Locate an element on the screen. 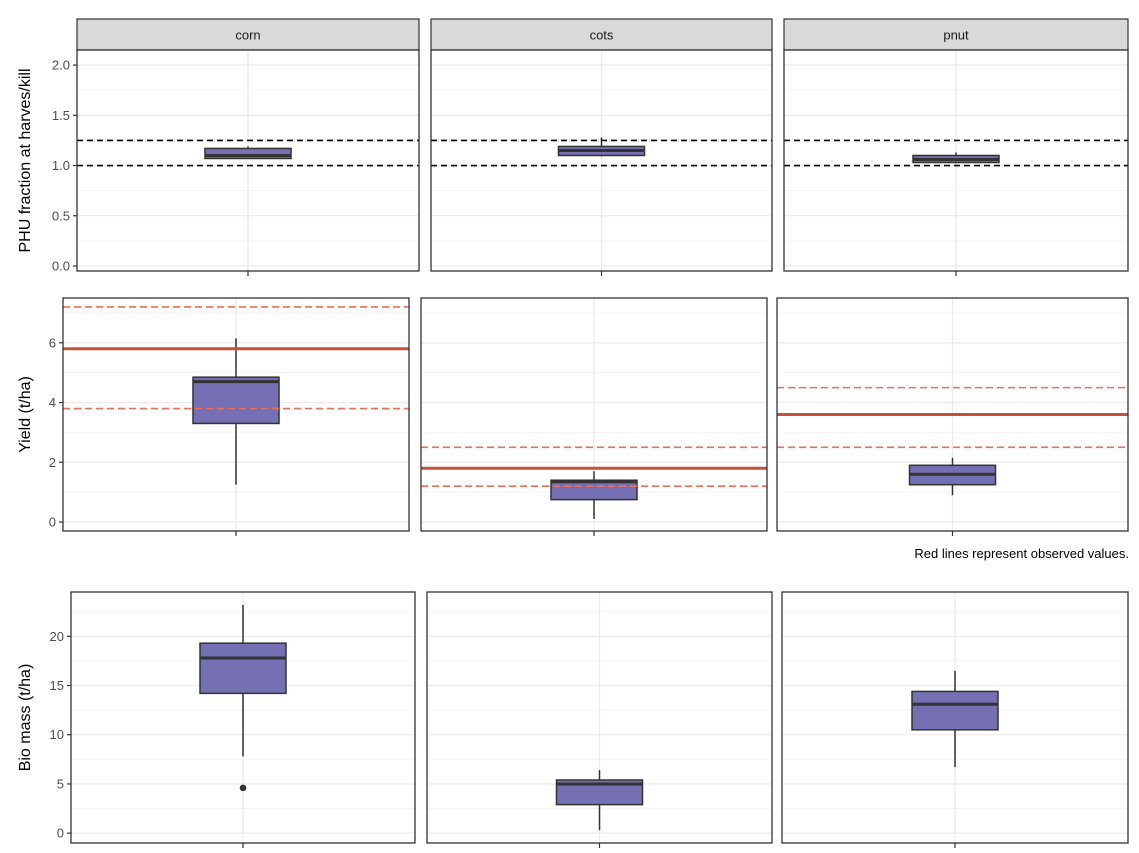 The width and height of the screenshot is (1139, 853). y-tick-label: 2 is located at coordinates (52, 462).